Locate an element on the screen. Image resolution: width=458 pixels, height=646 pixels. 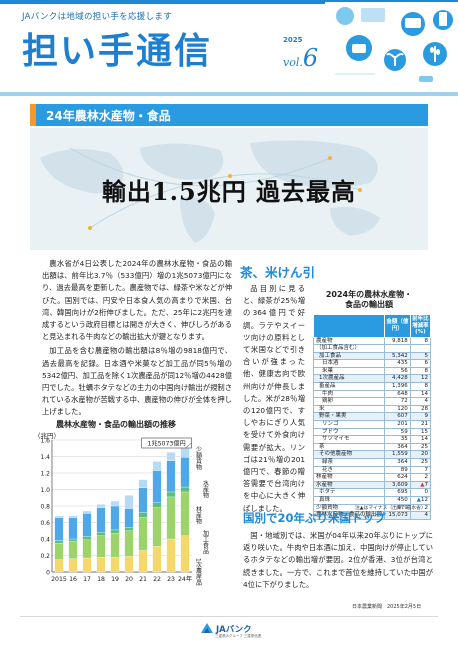
table-title-line1: 2024年の農林水産物・ is located at coordinates (369, 294).